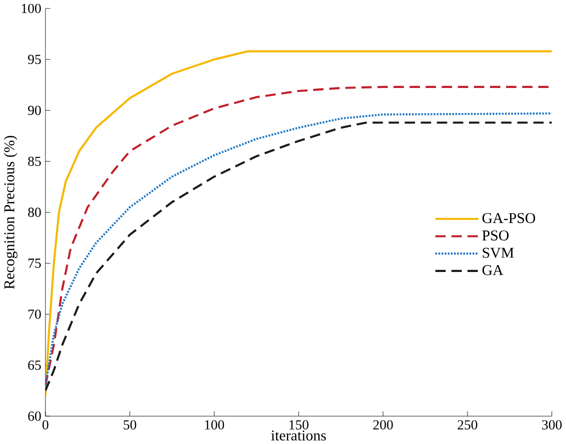 Image resolution: width=566 pixels, height=444 pixels. Describe the element at coordinates (34, 365) in the screenshot. I see `y-tick-label: 65` at that location.